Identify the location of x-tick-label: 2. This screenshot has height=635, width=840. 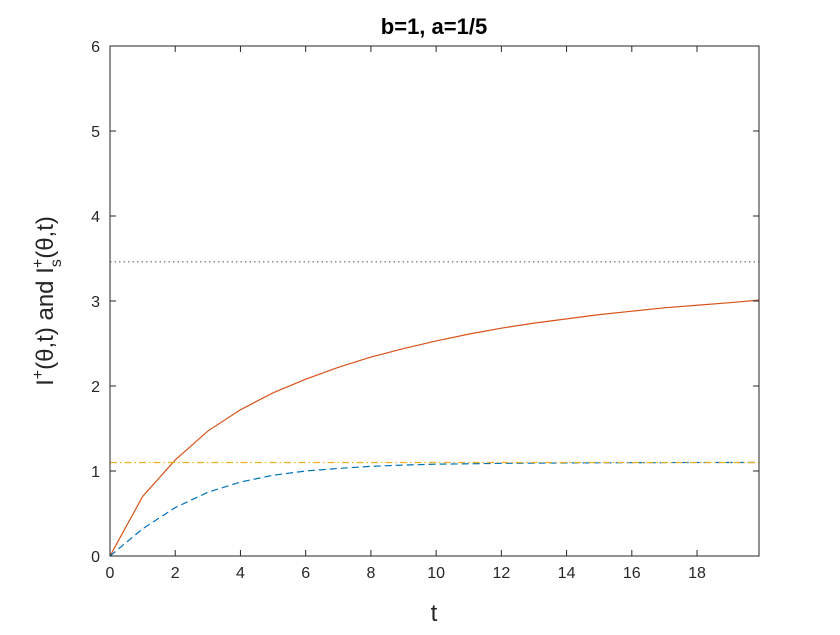
(175, 573).